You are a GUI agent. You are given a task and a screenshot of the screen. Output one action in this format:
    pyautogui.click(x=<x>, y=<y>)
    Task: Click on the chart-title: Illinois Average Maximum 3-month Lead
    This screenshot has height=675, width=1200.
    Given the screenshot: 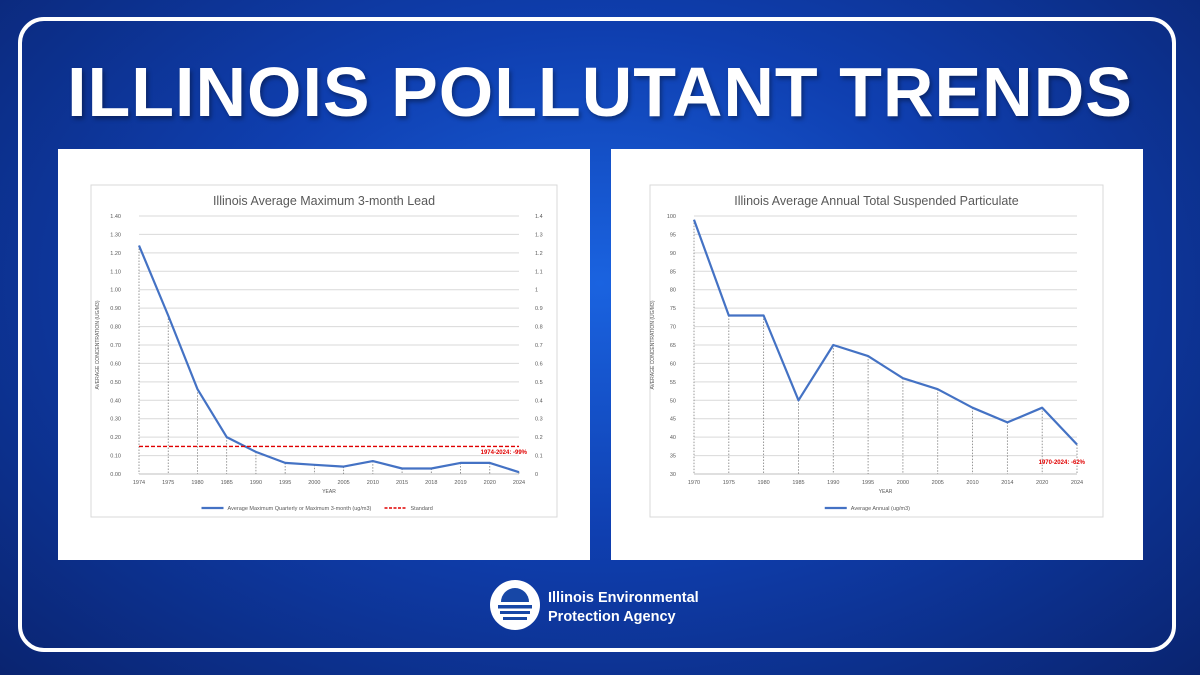 What is the action you would take?
    pyautogui.click(x=324, y=201)
    